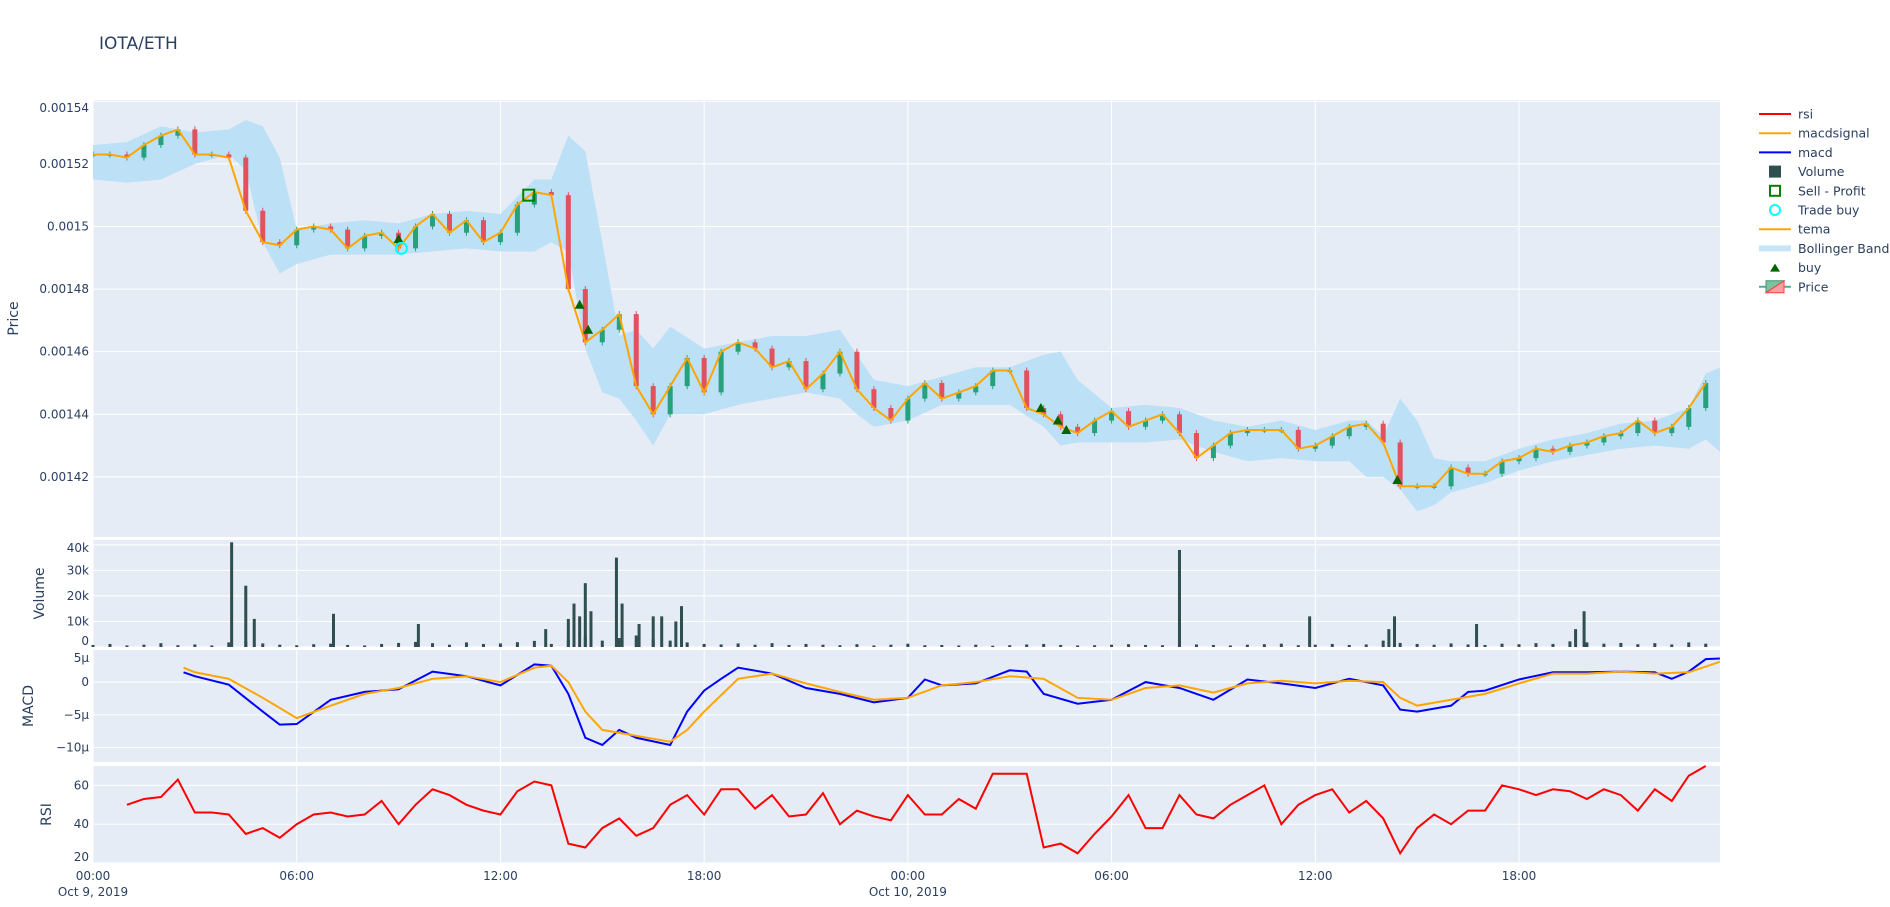  What do you see at coordinates (529, 195) in the screenshot?
I see `sell-profit-marker` at bounding box center [529, 195].